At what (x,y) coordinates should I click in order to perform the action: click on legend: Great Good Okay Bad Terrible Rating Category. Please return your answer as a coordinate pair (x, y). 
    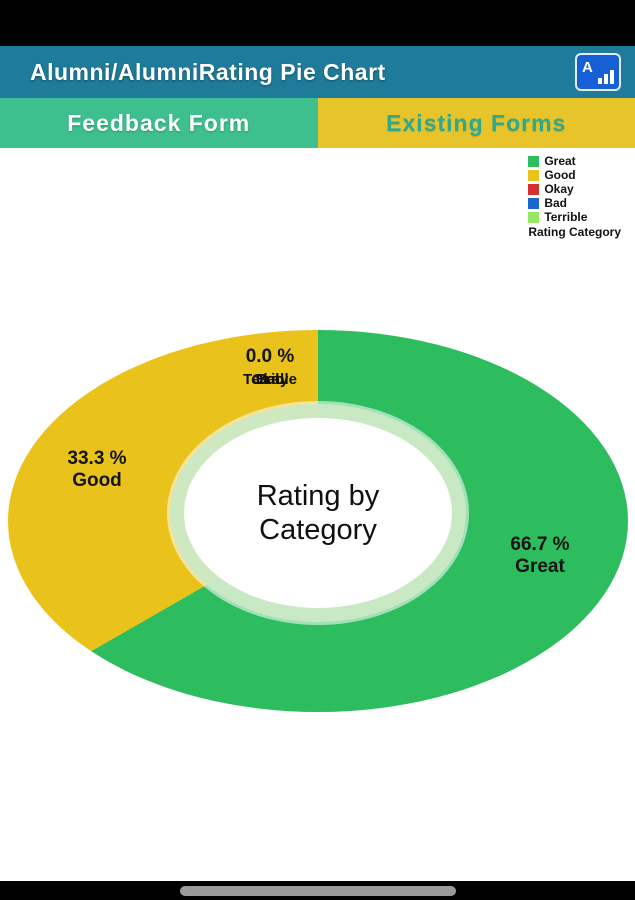
    Looking at the image, I should click on (574, 197).